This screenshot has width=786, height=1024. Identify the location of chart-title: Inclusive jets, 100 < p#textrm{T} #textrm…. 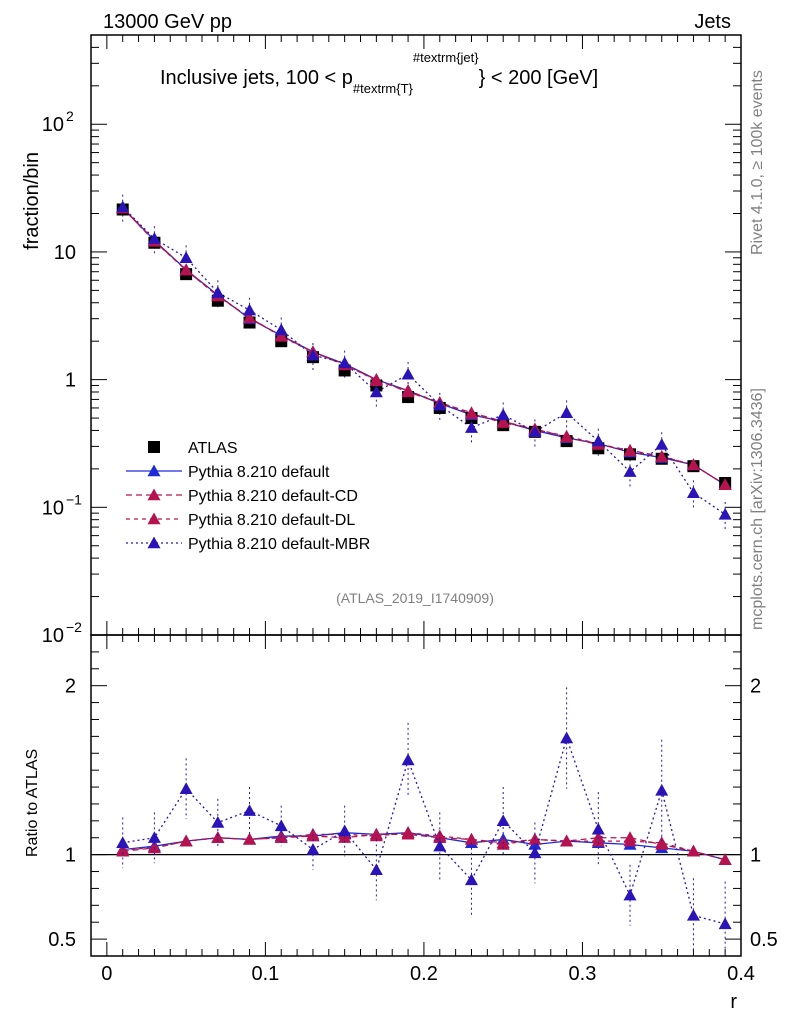
(379, 73).